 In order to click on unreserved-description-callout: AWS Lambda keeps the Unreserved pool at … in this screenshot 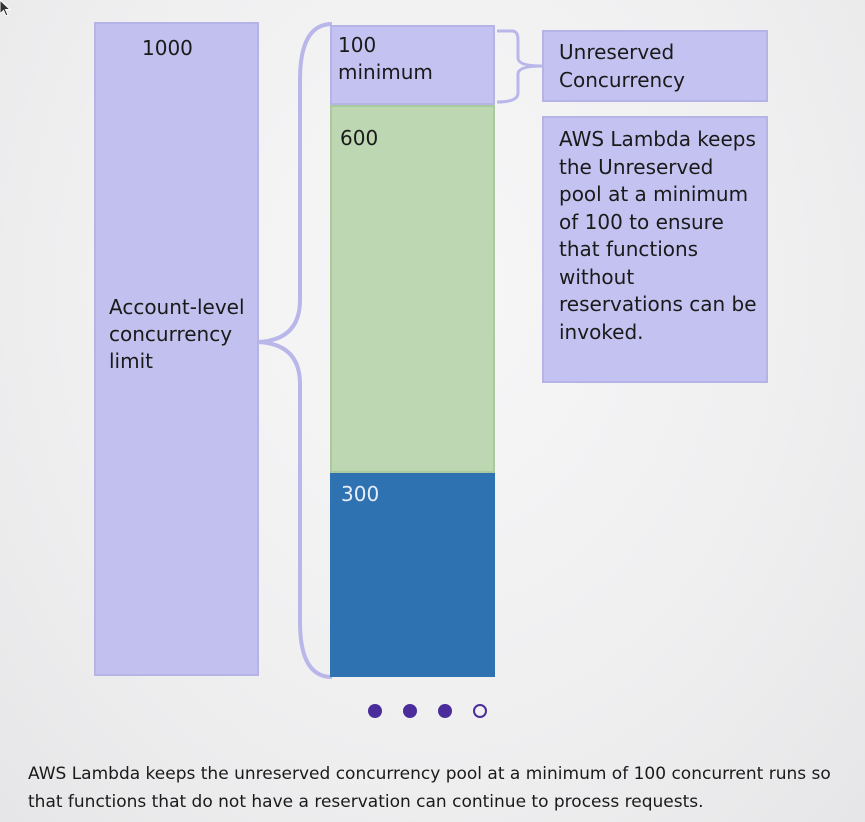, I will do `click(655, 249)`.